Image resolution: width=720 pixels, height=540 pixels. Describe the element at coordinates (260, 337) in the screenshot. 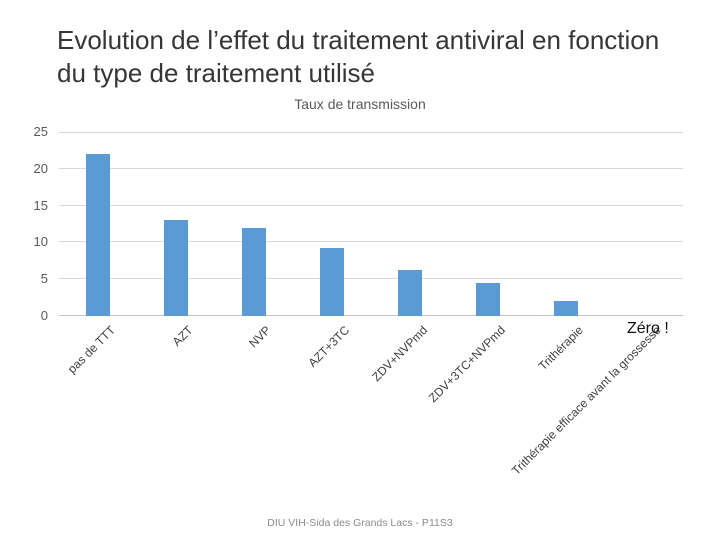

I see `x-tick-label: NVP` at that location.